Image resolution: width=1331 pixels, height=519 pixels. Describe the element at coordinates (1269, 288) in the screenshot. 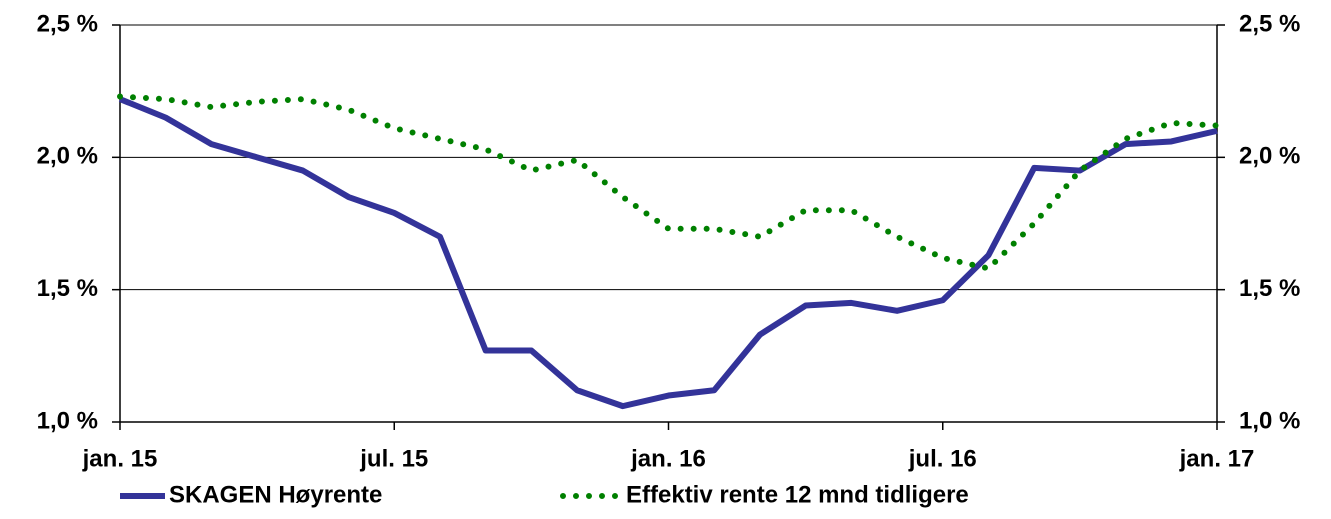

I see `y2-tick-label: 1,5 %` at that location.